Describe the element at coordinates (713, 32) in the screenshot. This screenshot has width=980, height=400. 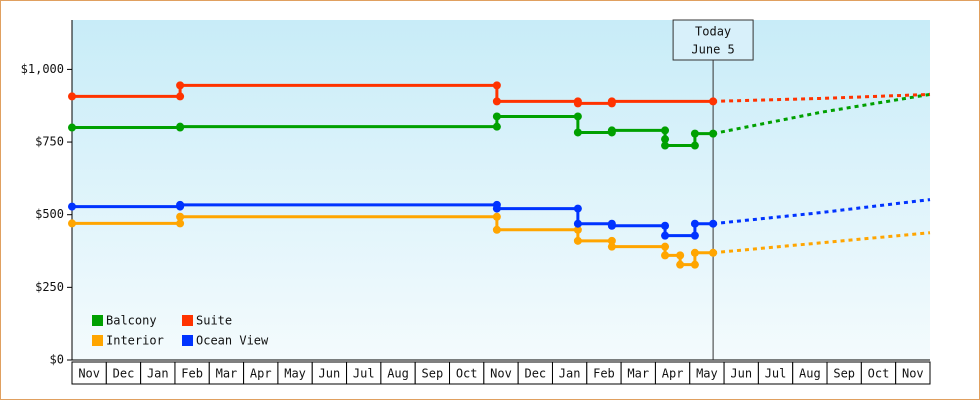
I see `today-label: Today` at that location.